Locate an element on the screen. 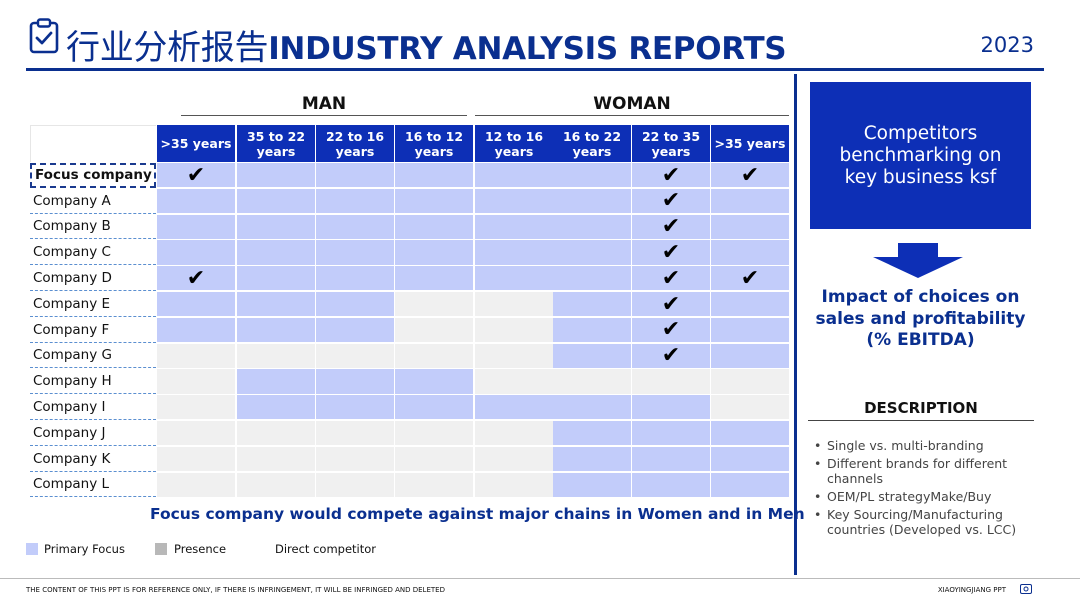 This screenshot has width=1080, height=608. footer-brand: XIAOYINGJIANG PPT is located at coordinates (971, 590).